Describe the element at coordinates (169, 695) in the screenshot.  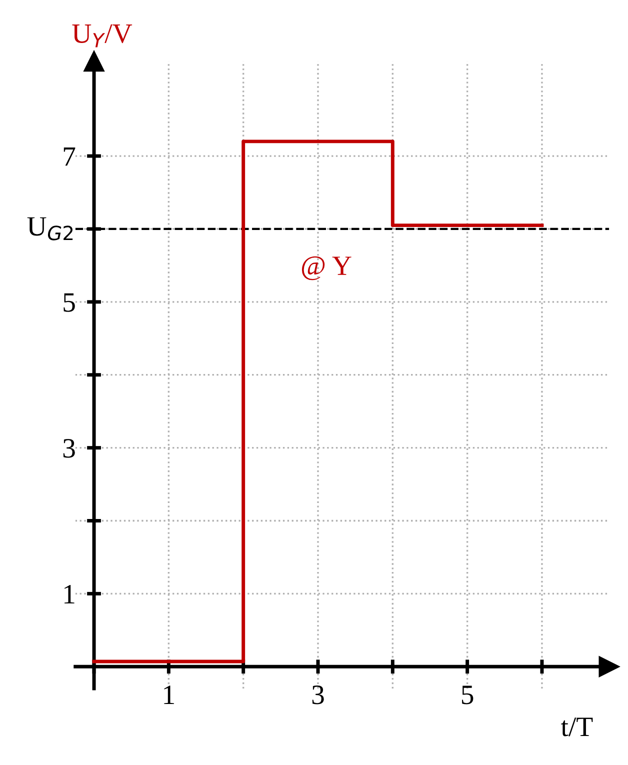
I see `x-tick-label: 1` at that location.